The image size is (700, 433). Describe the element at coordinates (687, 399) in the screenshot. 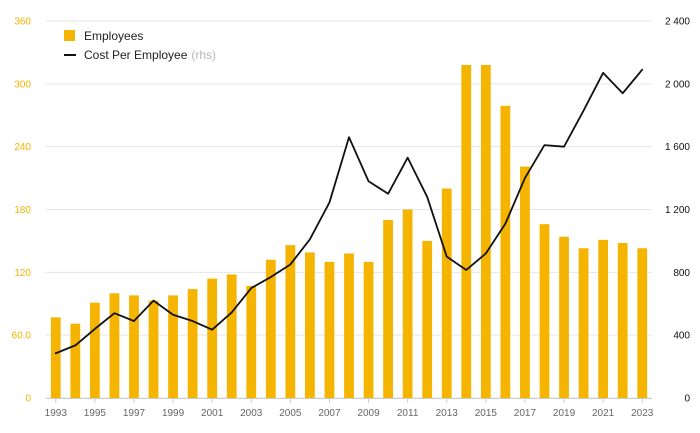

I see `y-right-tick-label: 0` at that location.